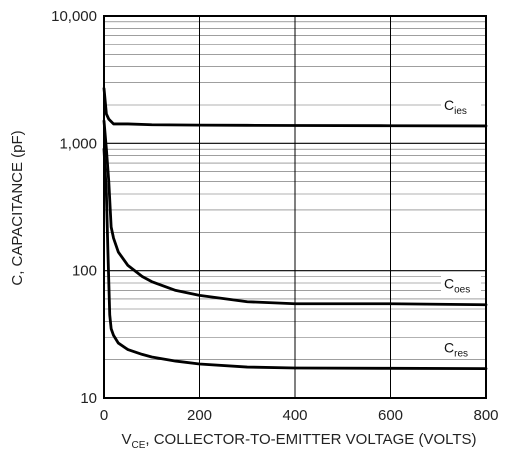 Image resolution: width=516 pixels, height=455 pixels. I want to click on x-tick-label: 200, so click(199, 415).